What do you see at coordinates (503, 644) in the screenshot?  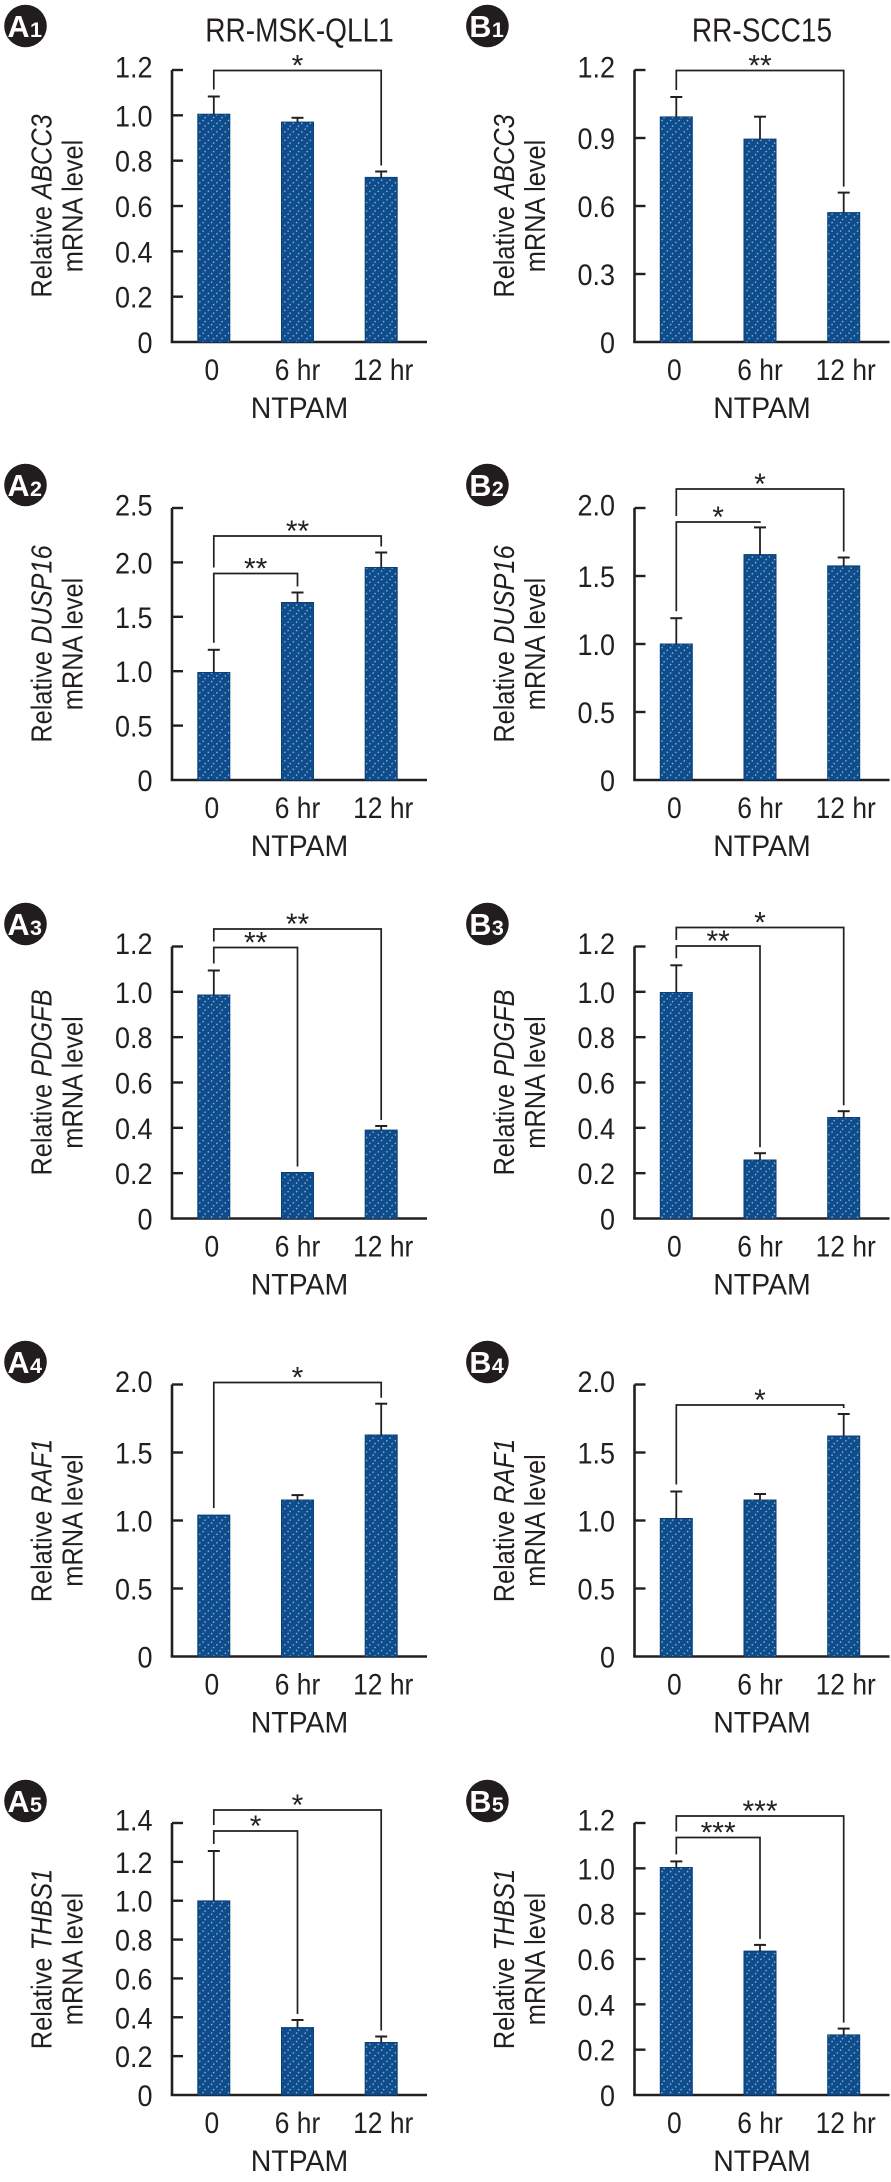 I see `svg-text: Relative DUSP16` at bounding box center [503, 644].